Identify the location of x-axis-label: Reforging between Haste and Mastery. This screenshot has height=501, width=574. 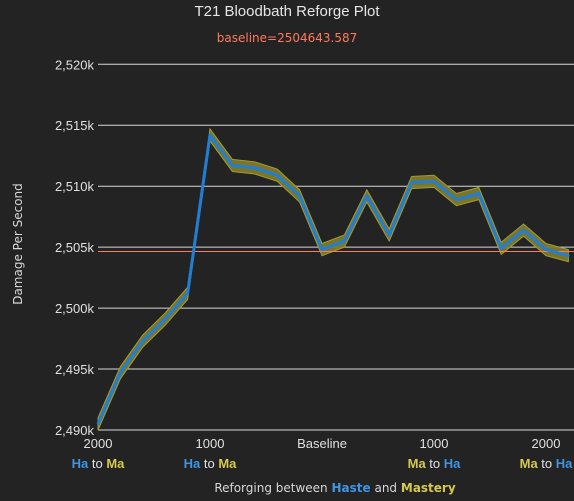
(335, 488).